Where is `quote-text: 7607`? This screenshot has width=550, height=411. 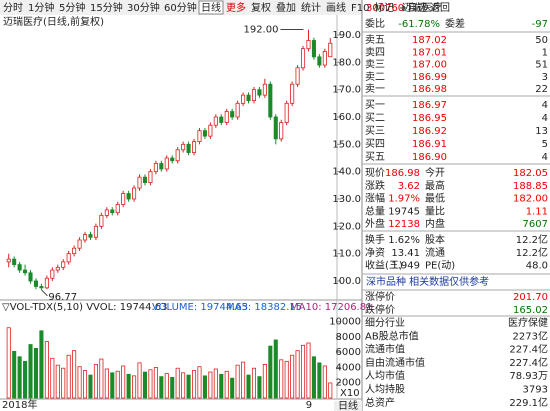 quote-text: 7607 is located at coordinates (535, 224).